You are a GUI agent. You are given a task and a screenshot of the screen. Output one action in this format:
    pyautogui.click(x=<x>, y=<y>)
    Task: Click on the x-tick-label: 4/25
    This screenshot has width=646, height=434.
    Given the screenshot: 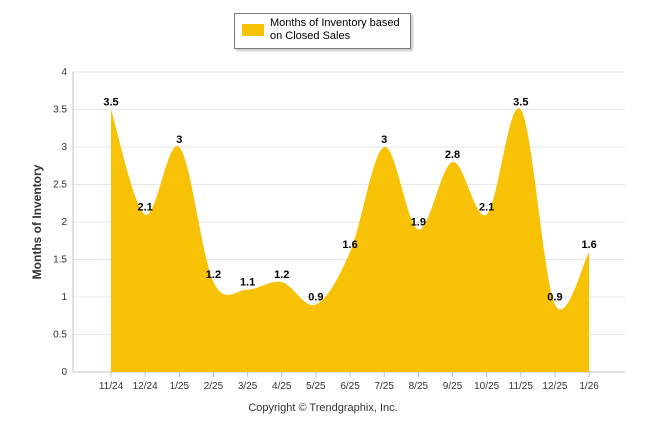 What is the action you would take?
    pyautogui.click(x=282, y=386)
    